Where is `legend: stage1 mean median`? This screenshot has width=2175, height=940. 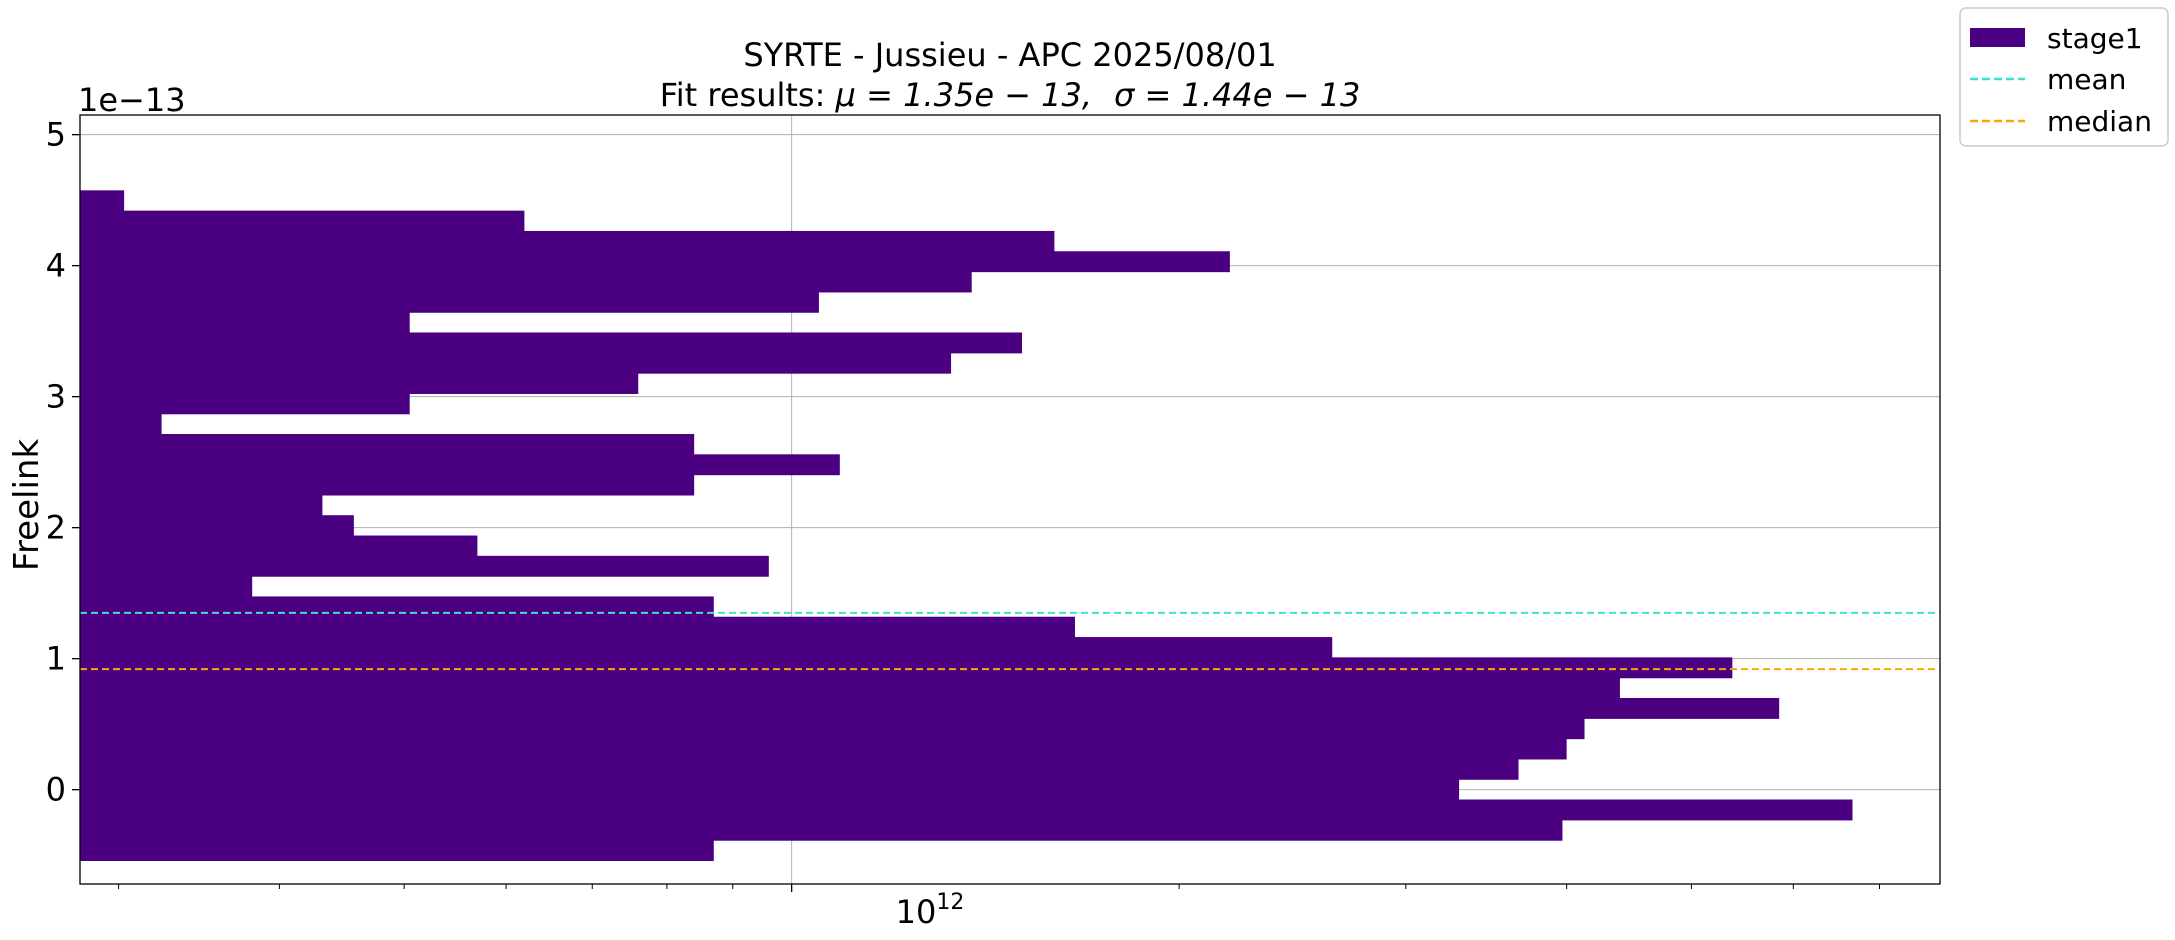 legend: stage1 mean median is located at coordinates (2064, 77).